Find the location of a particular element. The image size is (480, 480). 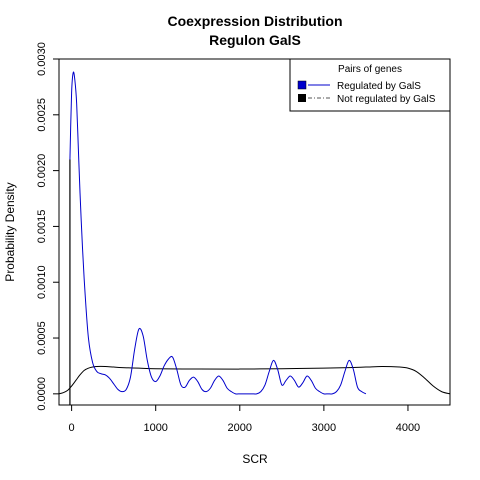

legend-entry-not-regulated: Not regulated by GalS is located at coordinates (386, 99).